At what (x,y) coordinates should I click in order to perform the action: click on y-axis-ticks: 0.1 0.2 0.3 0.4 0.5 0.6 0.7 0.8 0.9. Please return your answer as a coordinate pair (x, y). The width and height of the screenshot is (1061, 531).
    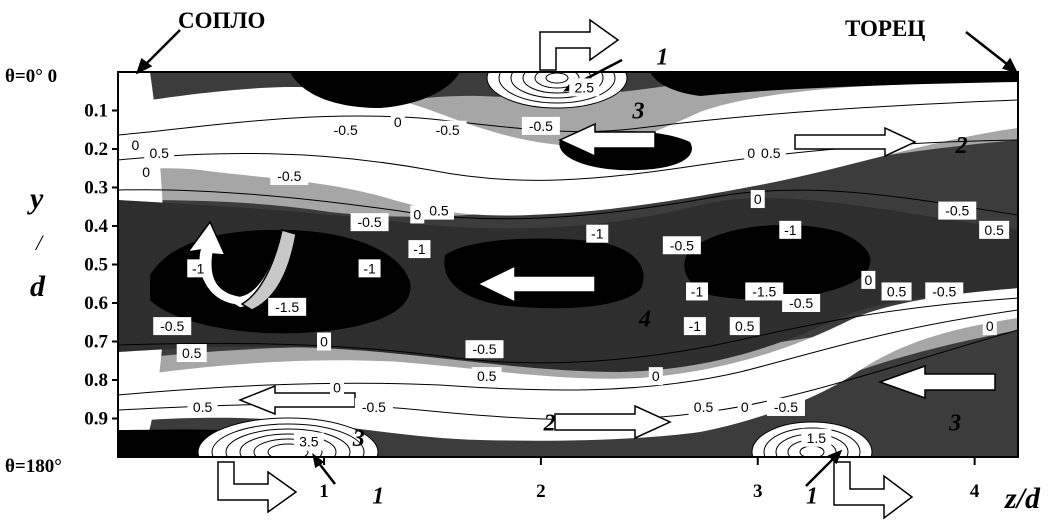
    Looking at the image, I should click on (101, 265).